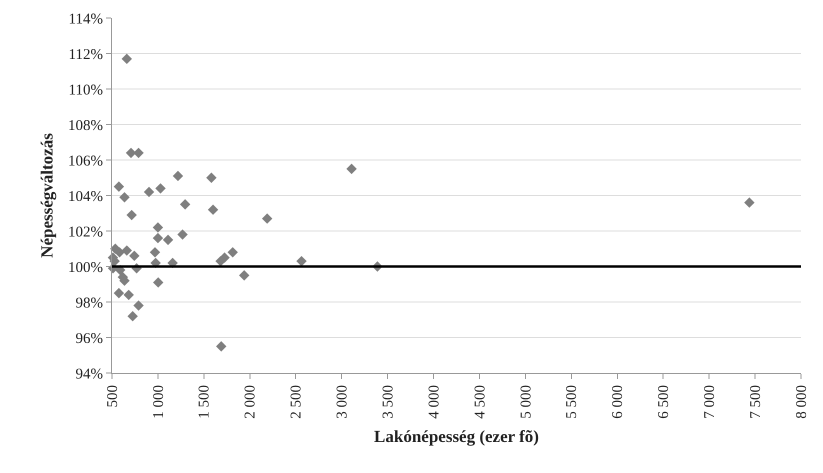  What do you see at coordinates (85, 19) in the screenshot?
I see `y-tick-label: 114%` at bounding box center [85, 19].